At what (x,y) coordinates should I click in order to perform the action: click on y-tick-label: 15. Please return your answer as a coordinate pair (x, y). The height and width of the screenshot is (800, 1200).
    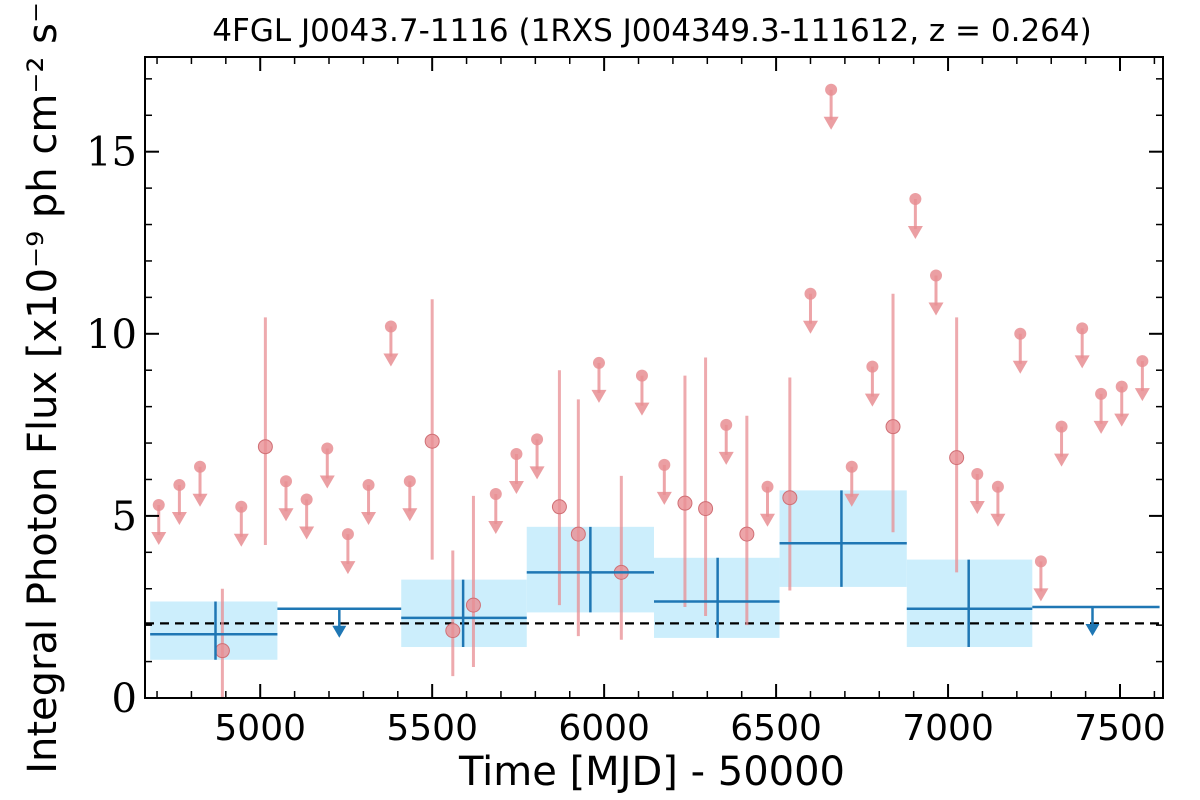
    Looking at the image, I should click on (111, 153).